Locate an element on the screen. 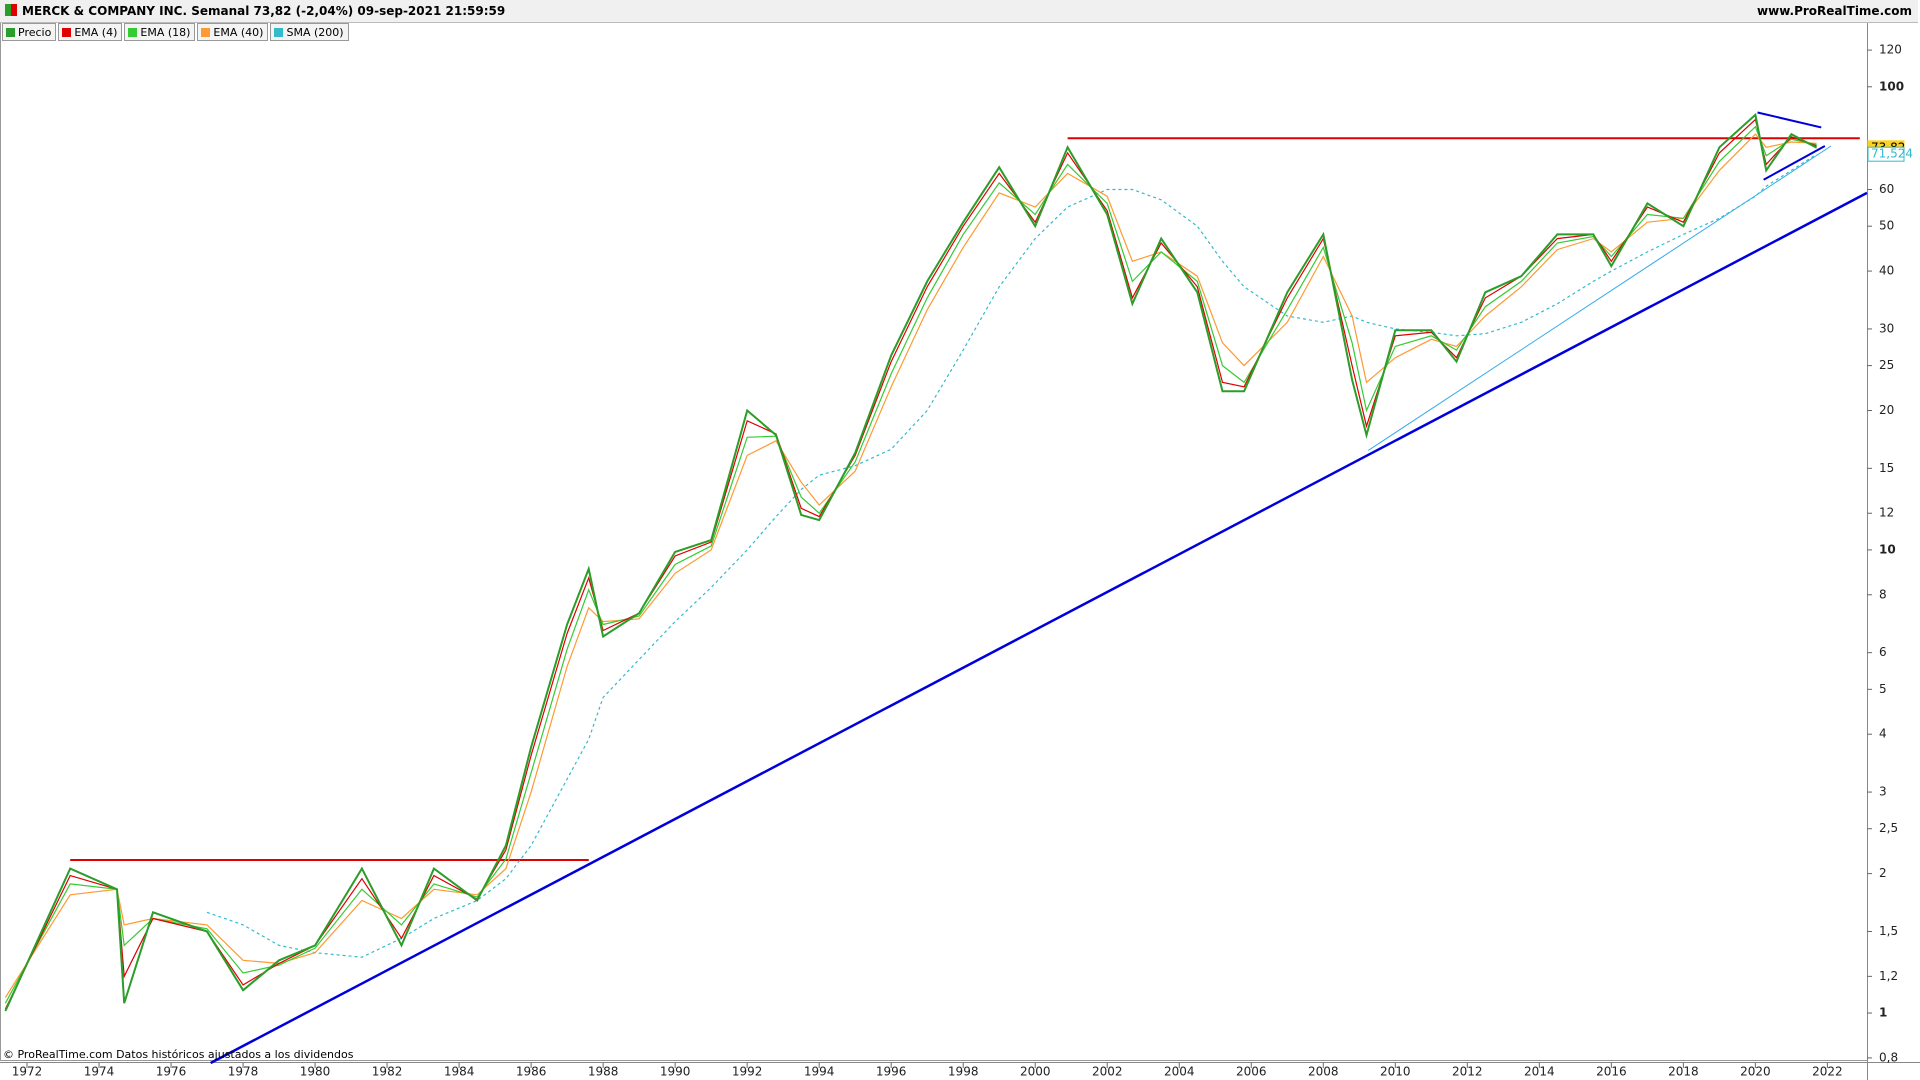  x-tick-label: 1978 is located at coordinates (243, 1072).